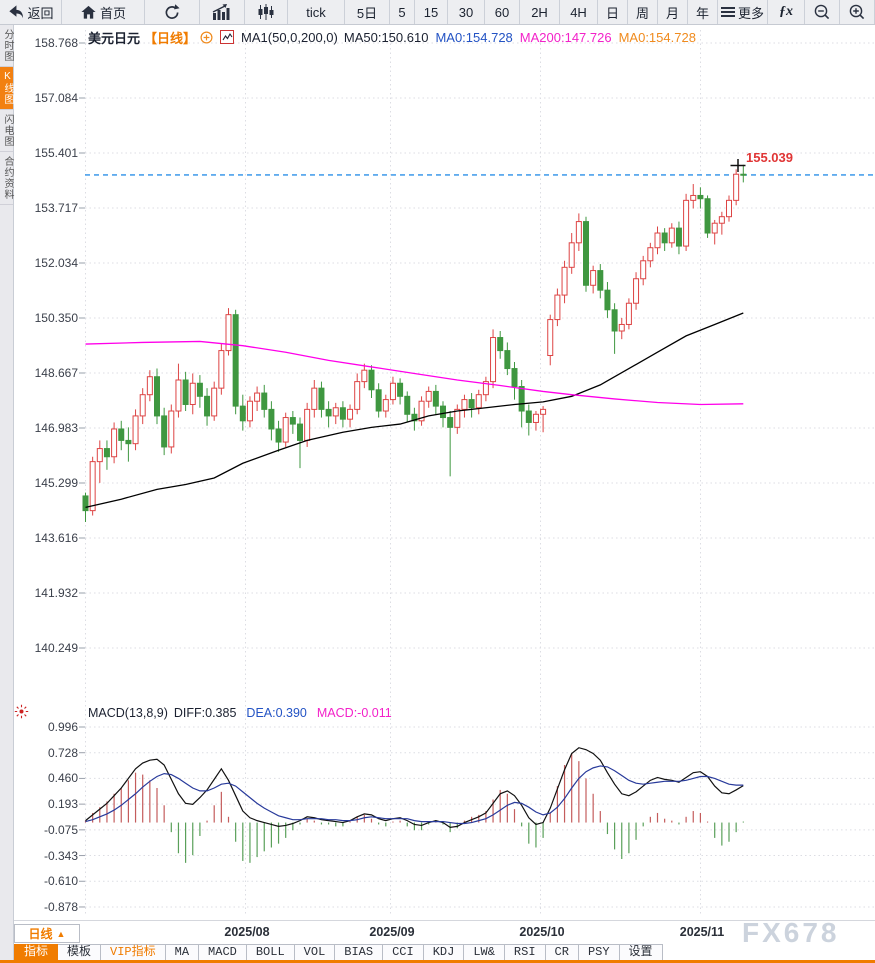 This screenshot has width=875, height=963. What do you see at coordinates (474, 37) in the screenshot?
I see `ma0-value-blue: MA0:154.728` at bounding box center [474, 37].